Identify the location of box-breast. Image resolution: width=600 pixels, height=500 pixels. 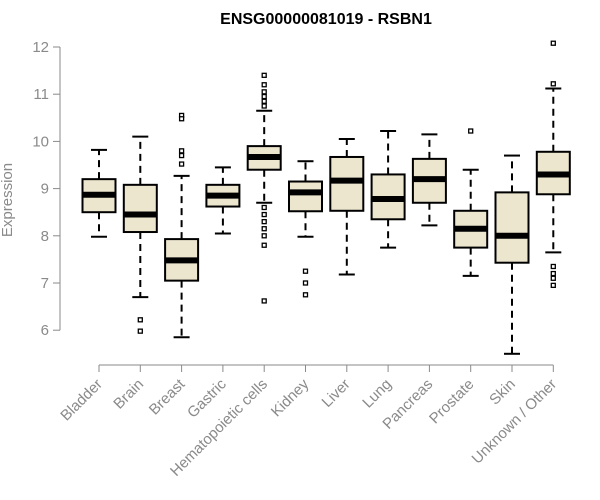
(182, 225).